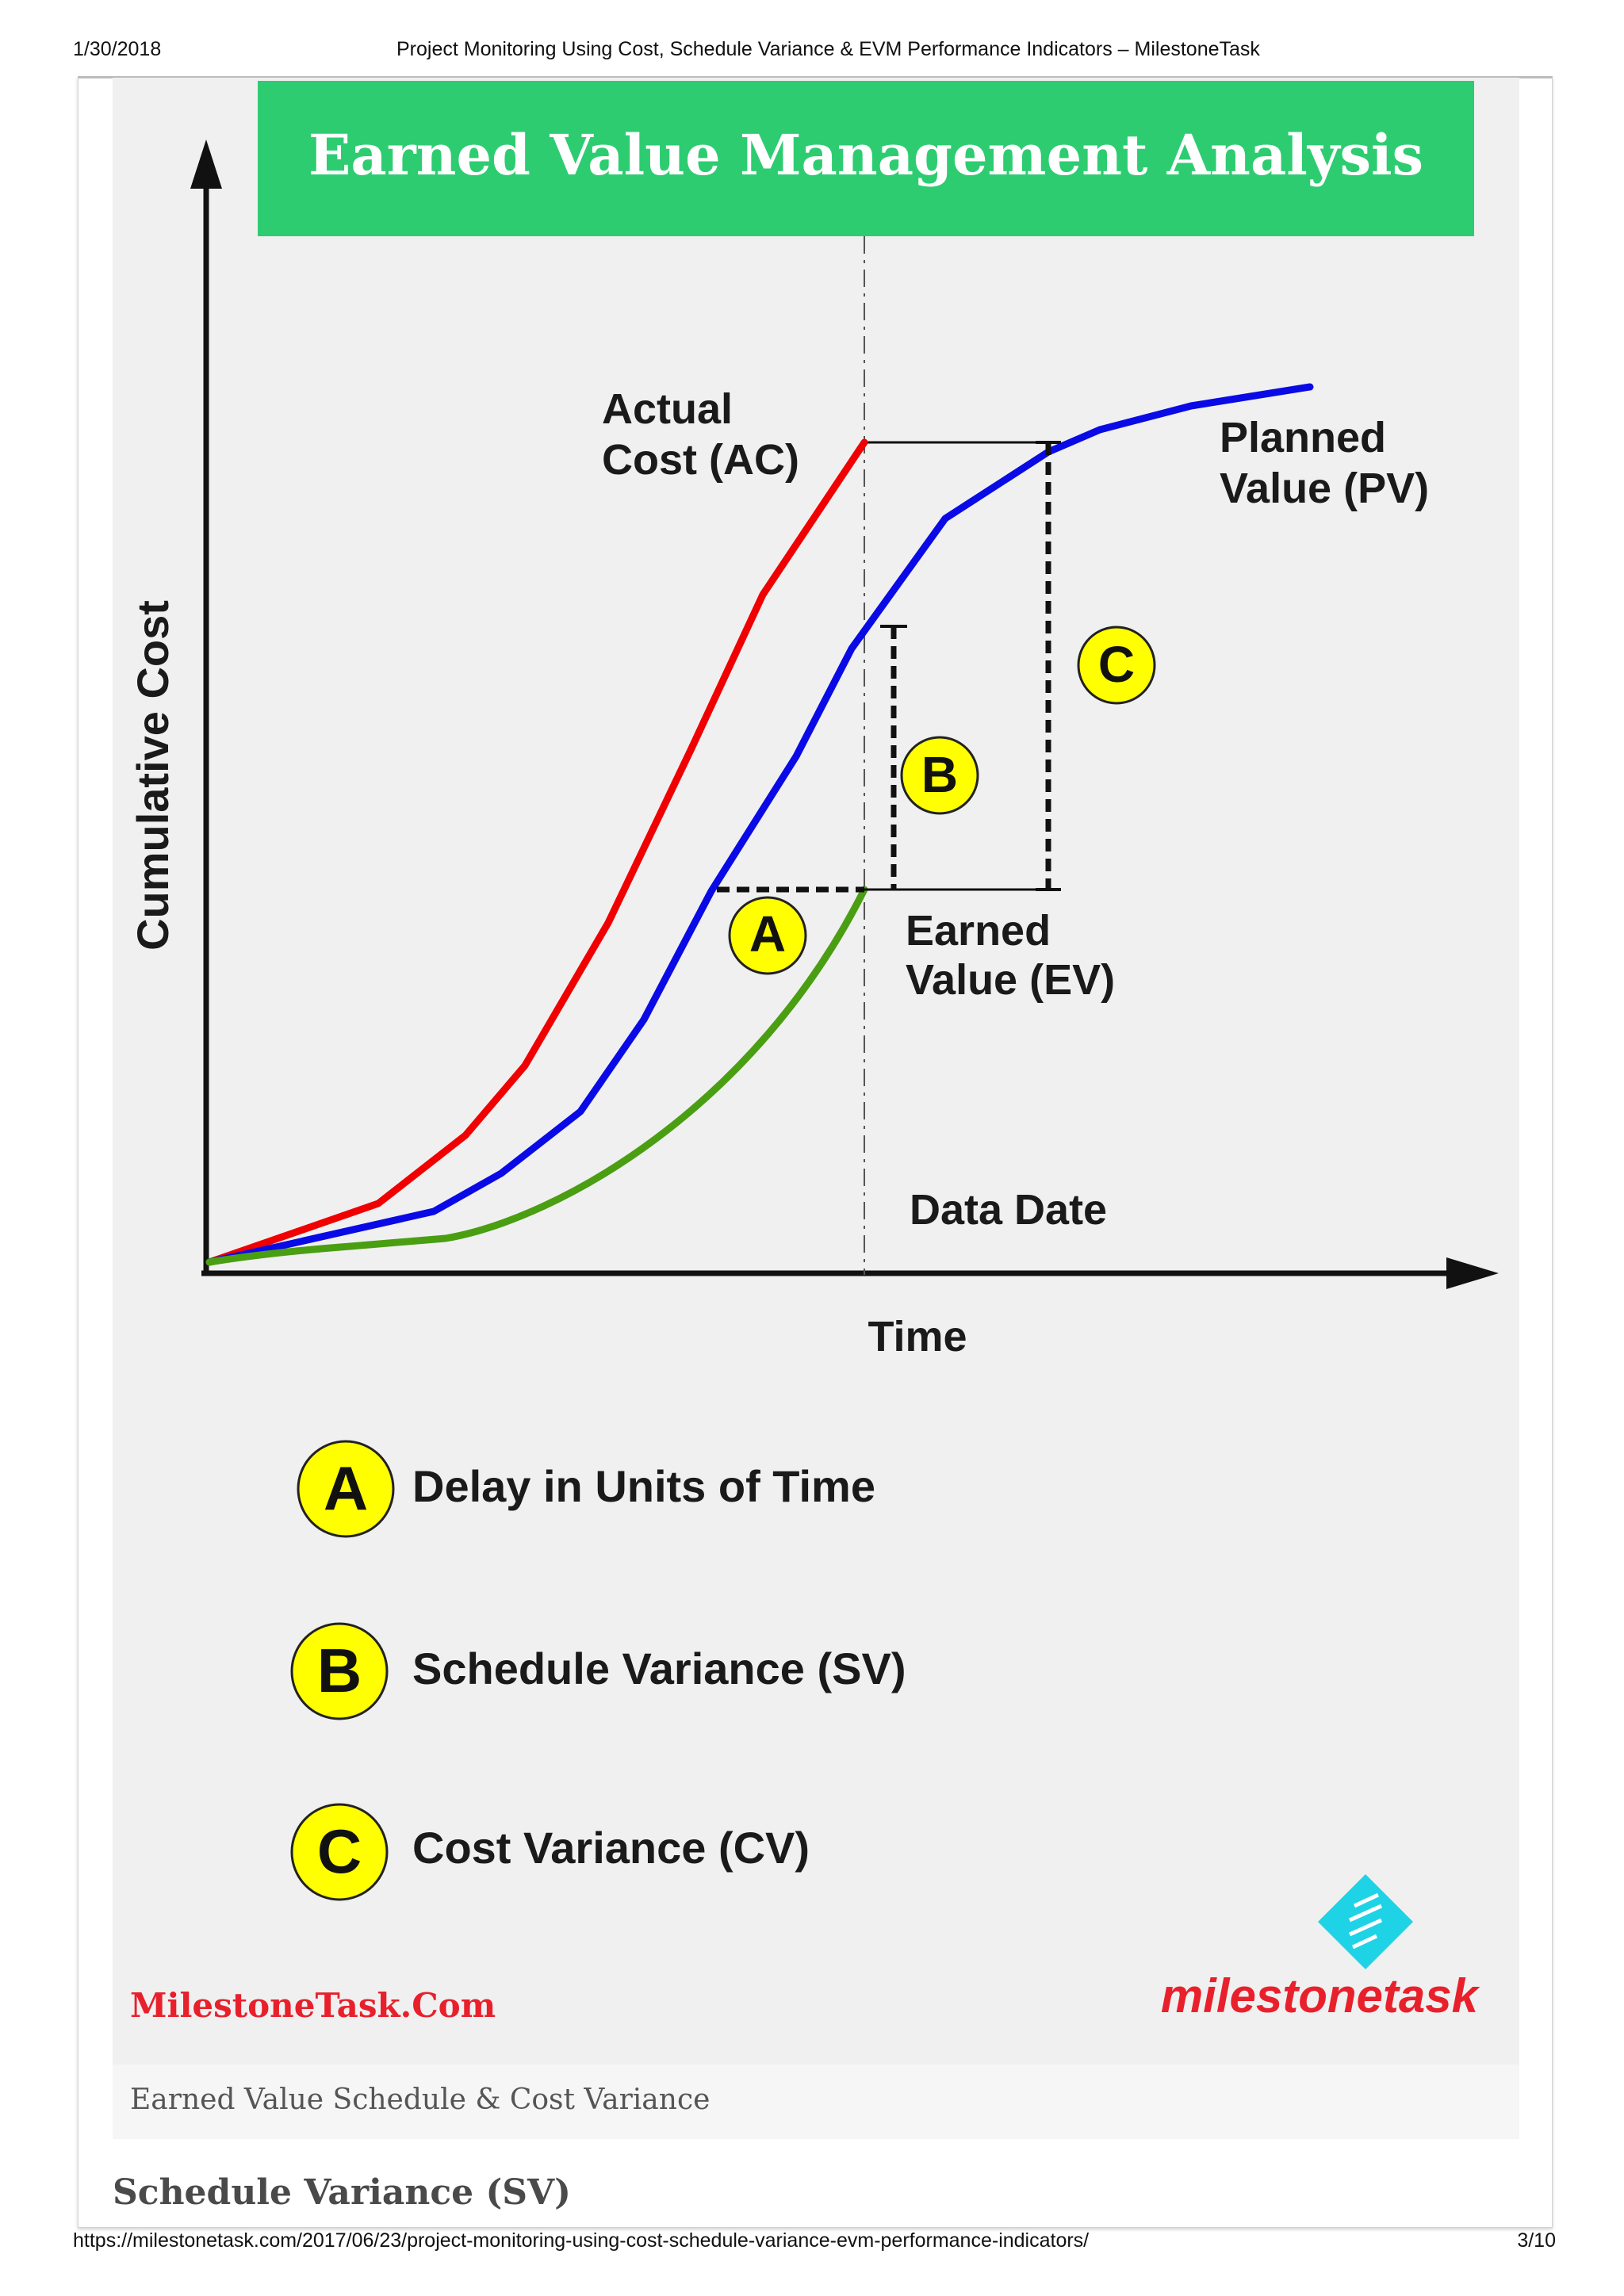 The width and height of the screenshot is (1624, 2296). I want to click on ac-curve, so click(536, 852).